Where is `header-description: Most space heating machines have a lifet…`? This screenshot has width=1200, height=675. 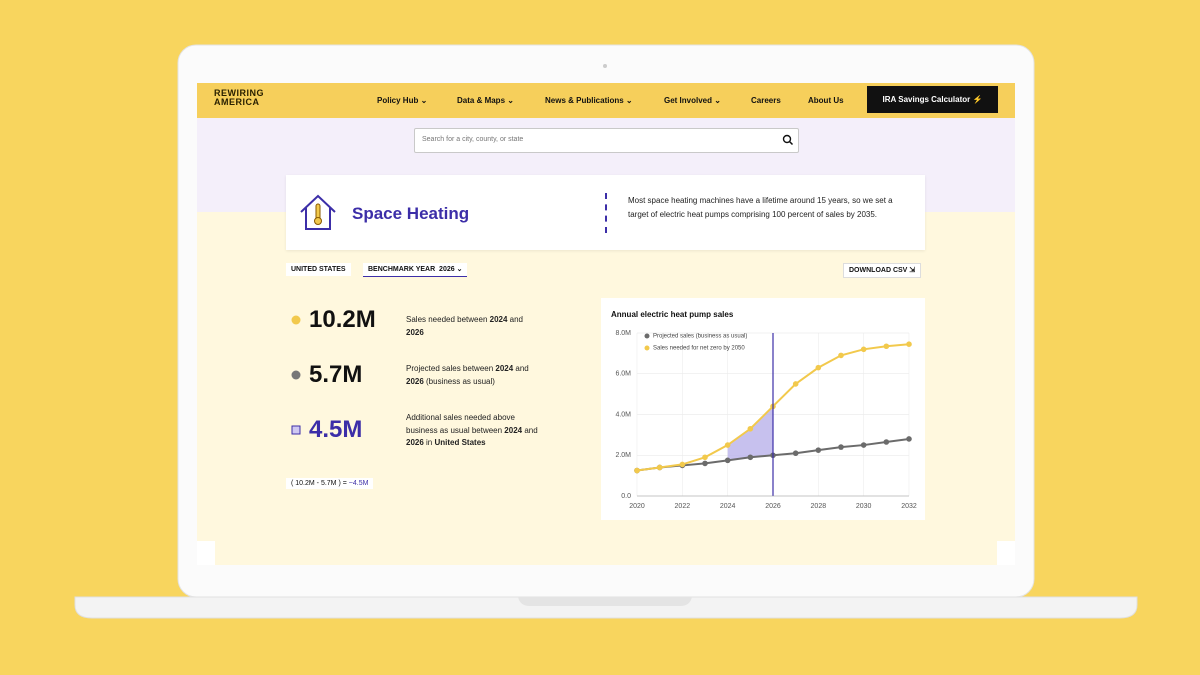 header-description: Most space heating machines have a lifet… is located at coordinates (760, 207).